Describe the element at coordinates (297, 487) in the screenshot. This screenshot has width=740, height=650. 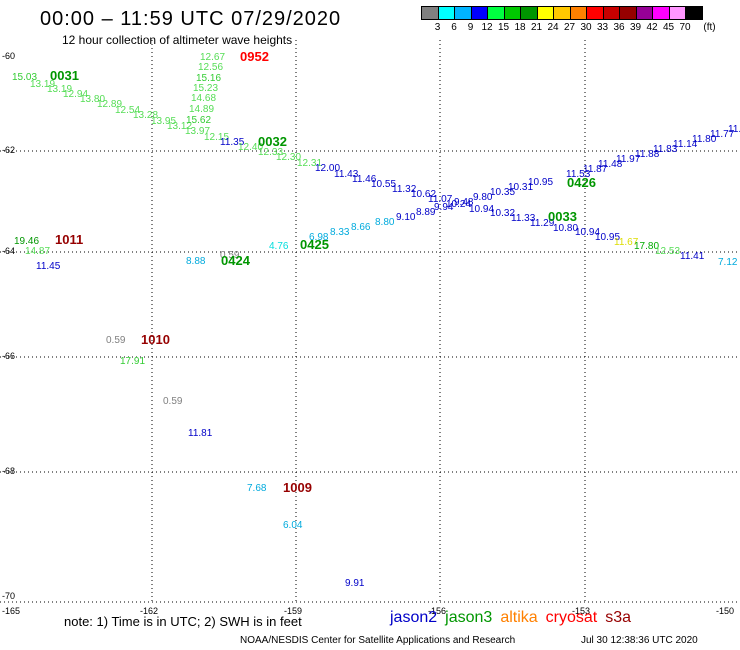
I see `pass-time-label: 1009` at that location.